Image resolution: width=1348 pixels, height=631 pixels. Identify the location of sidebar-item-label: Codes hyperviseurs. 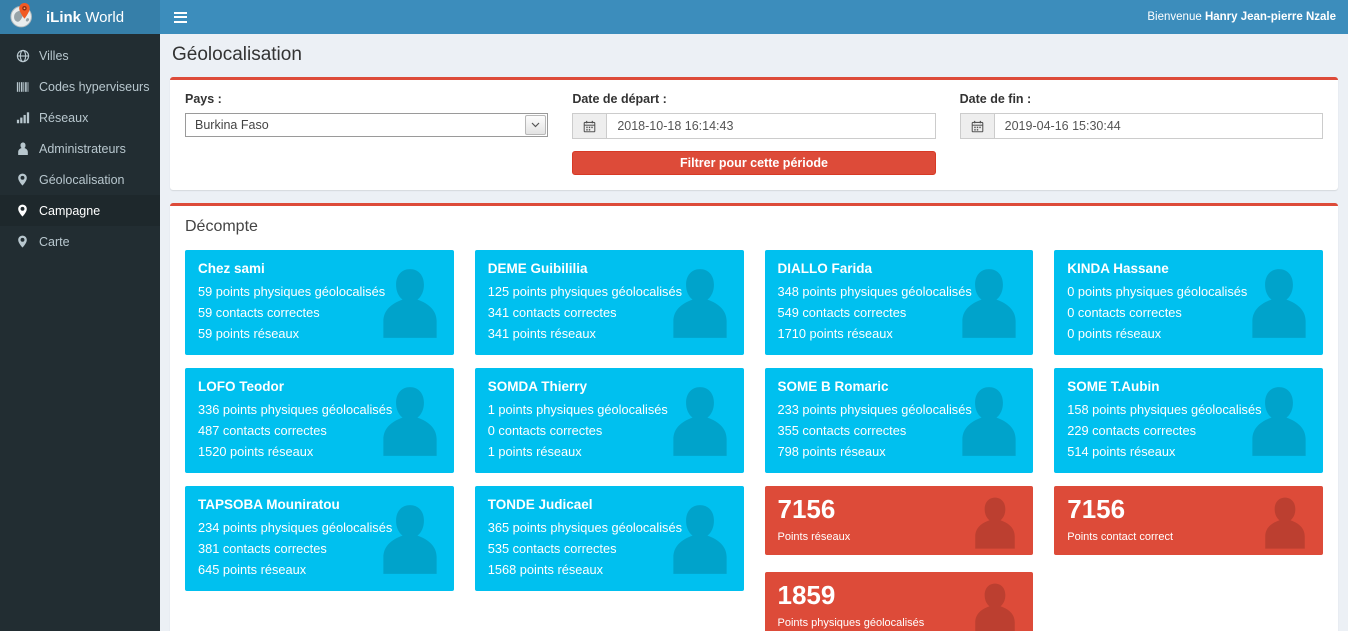
(94, 86).